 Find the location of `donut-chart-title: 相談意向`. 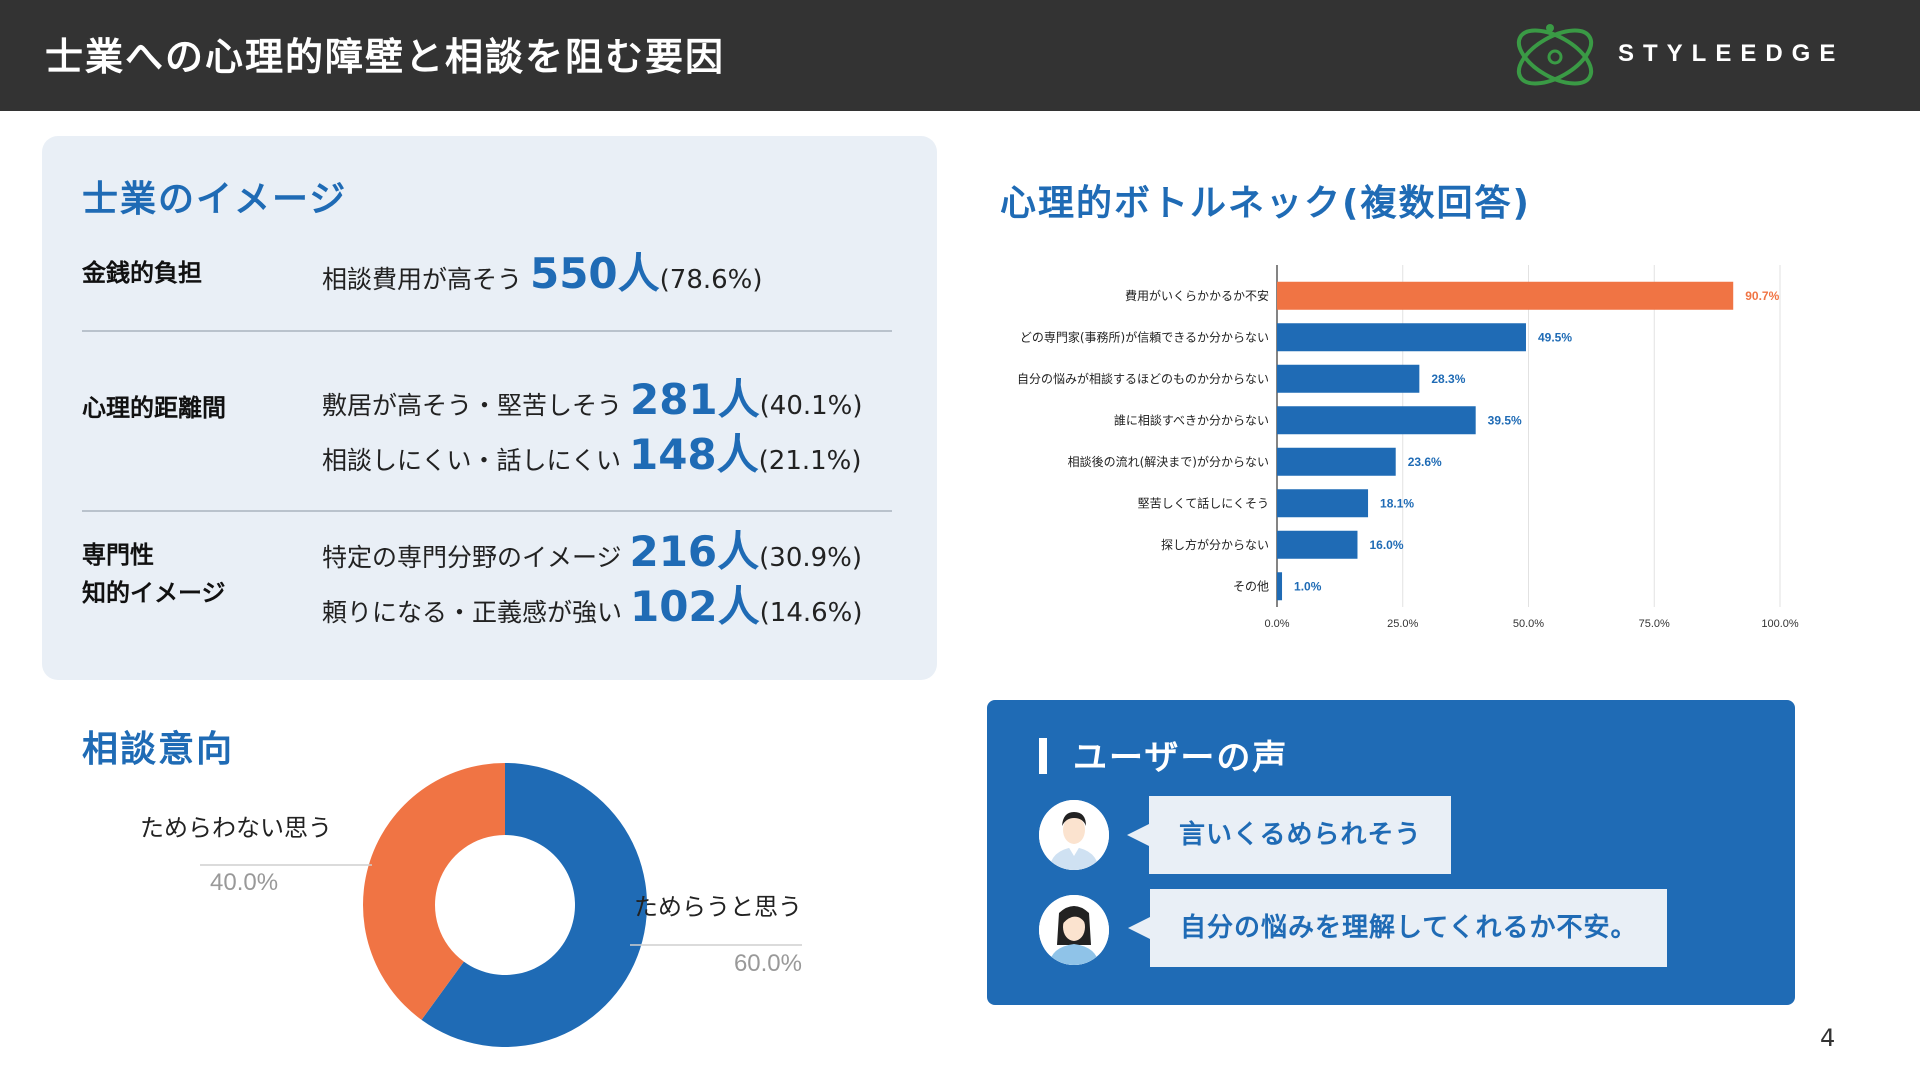

donut-chart-title: 相談意向 is located at coordinates (158, 749).